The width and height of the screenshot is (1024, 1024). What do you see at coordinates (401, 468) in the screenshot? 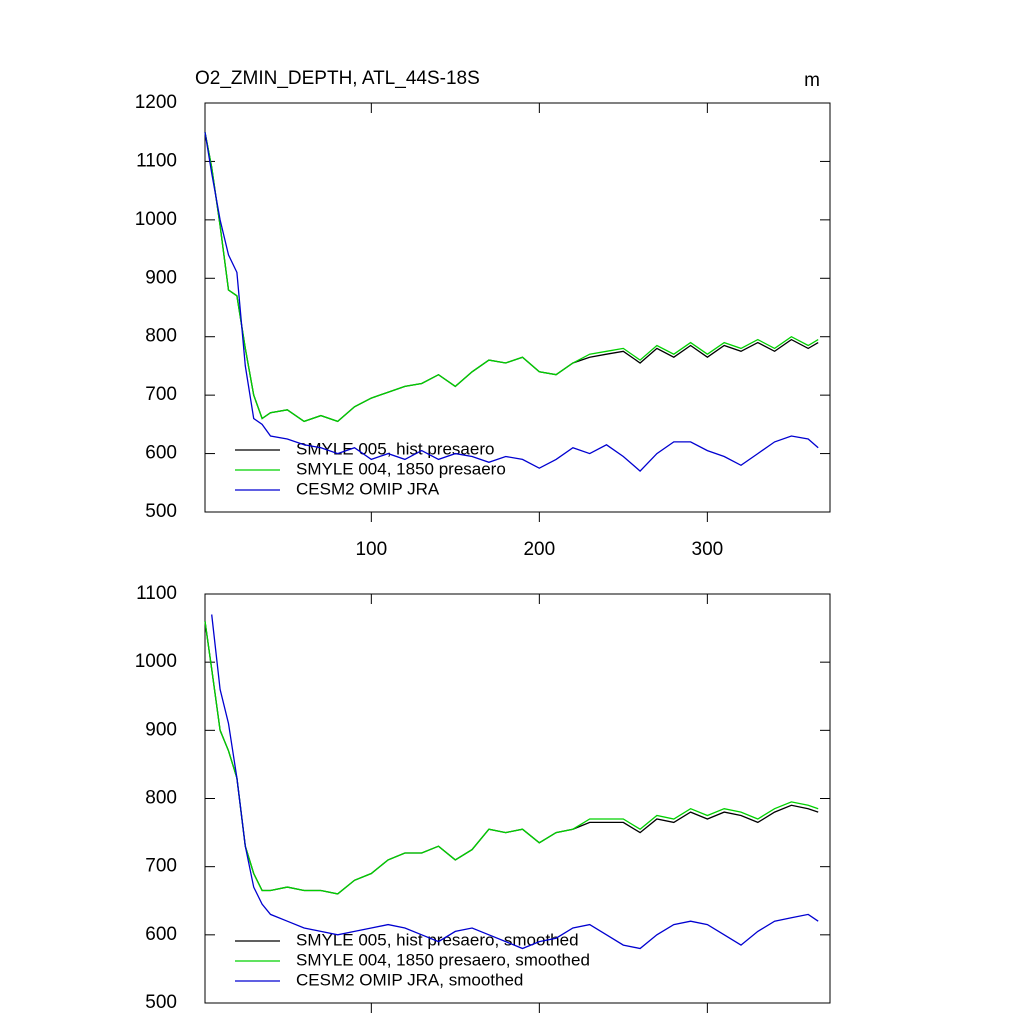
I see `legend-label: SMYLE 004, 1850 presaero` at bounding box center [401, 468].